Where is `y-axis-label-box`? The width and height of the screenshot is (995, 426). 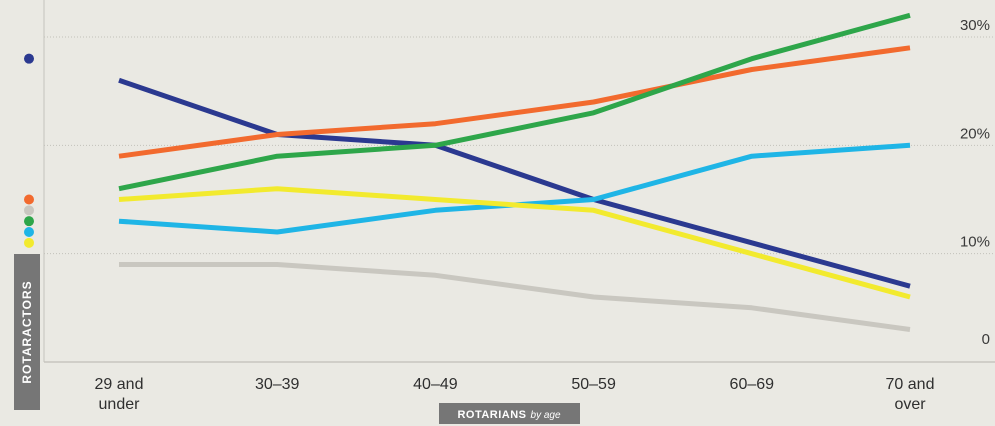
y-axis-label-box is located at coordinates (27, 332).